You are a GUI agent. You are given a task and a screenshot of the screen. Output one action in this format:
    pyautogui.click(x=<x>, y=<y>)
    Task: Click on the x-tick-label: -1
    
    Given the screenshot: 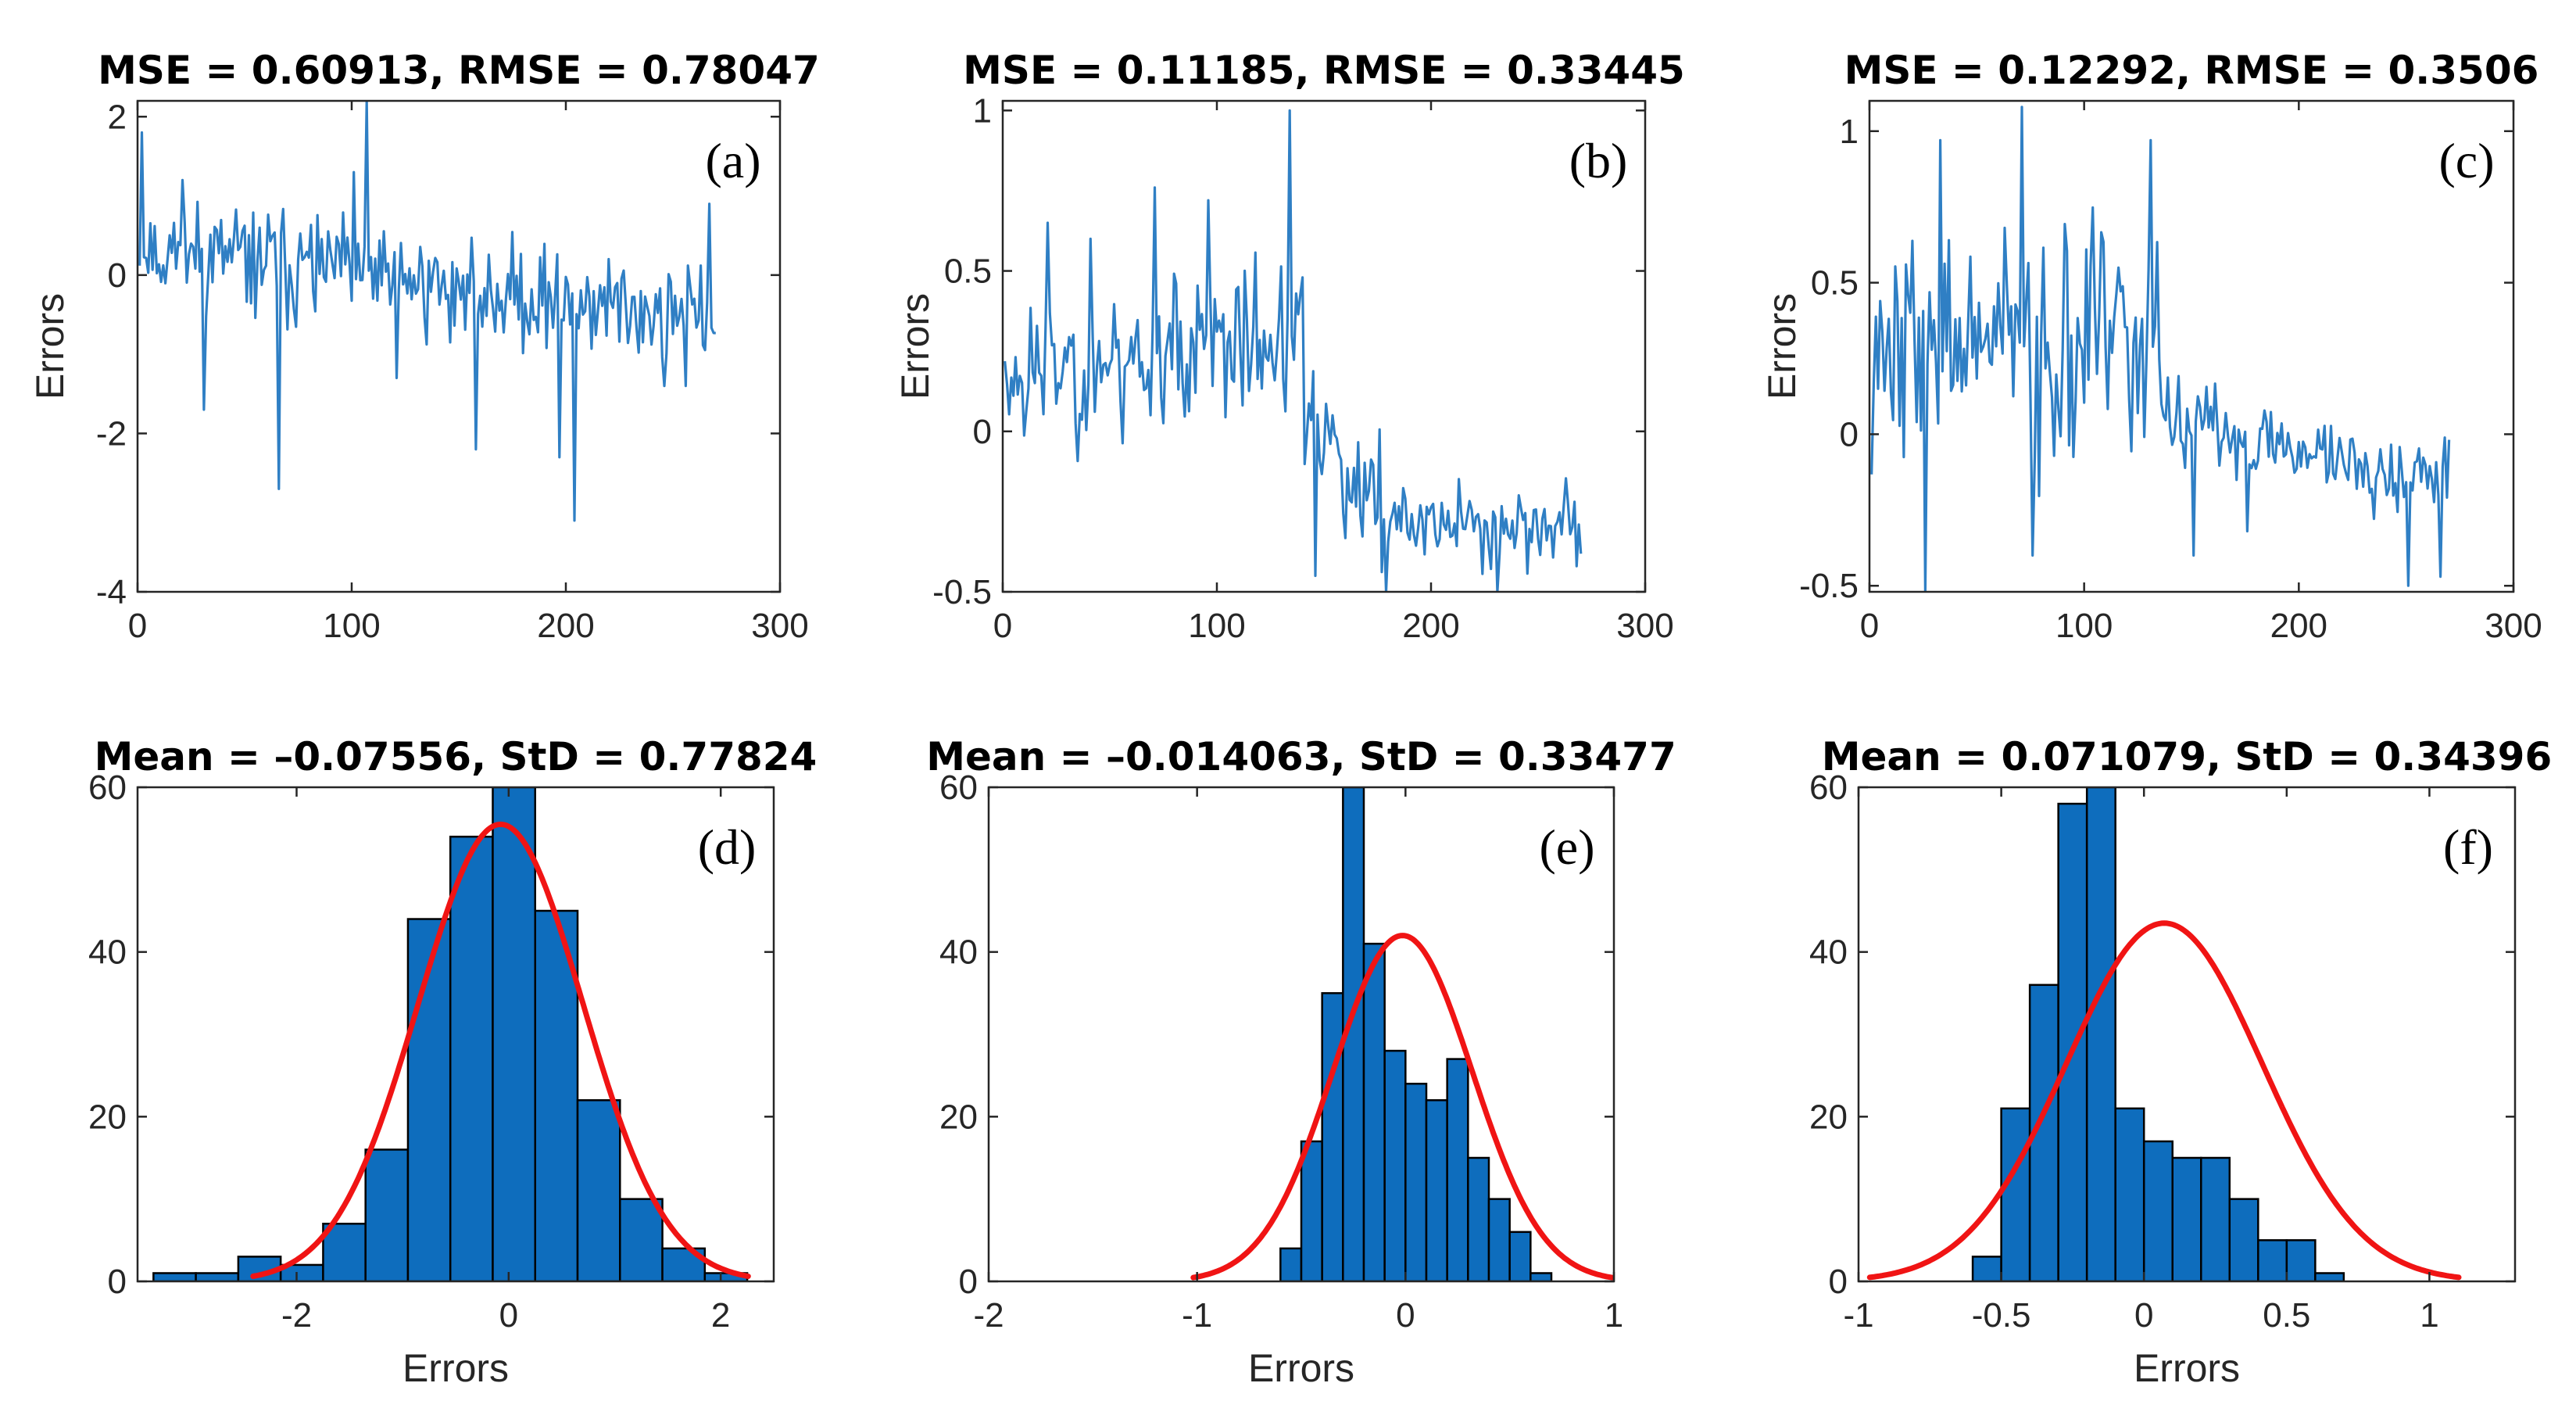 What is the action you would take?
    pyautogui.click(x=1858, y=1315)
    